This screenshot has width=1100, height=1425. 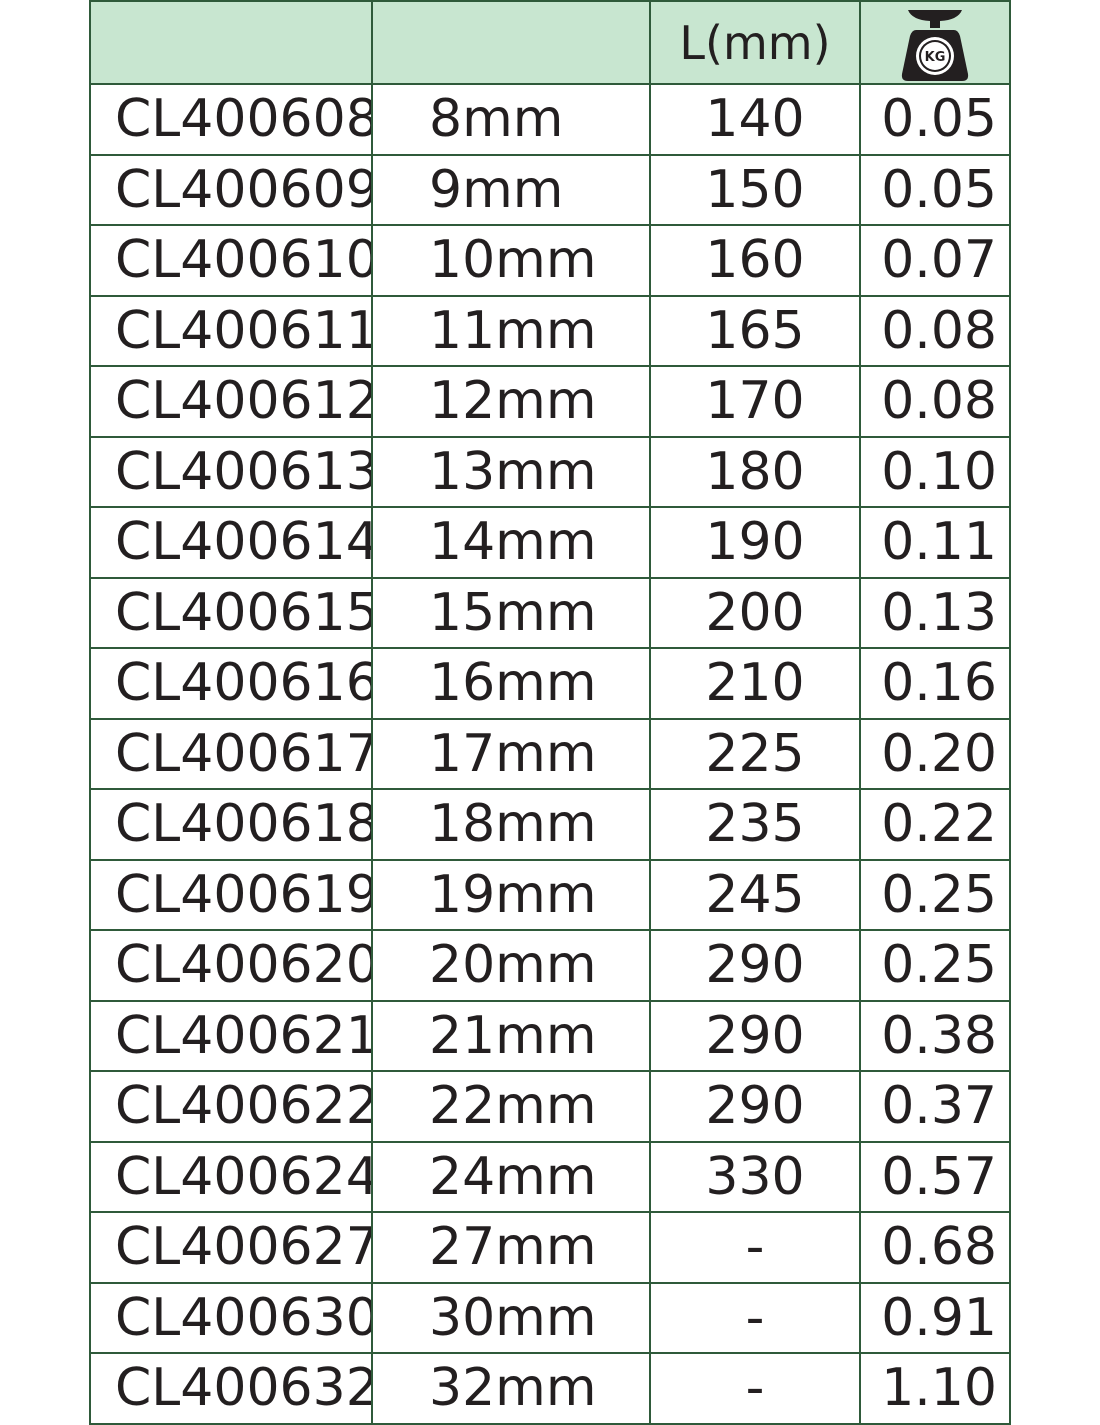 I want to click on cell-weight: 0.11, so click(x=935, y=542).